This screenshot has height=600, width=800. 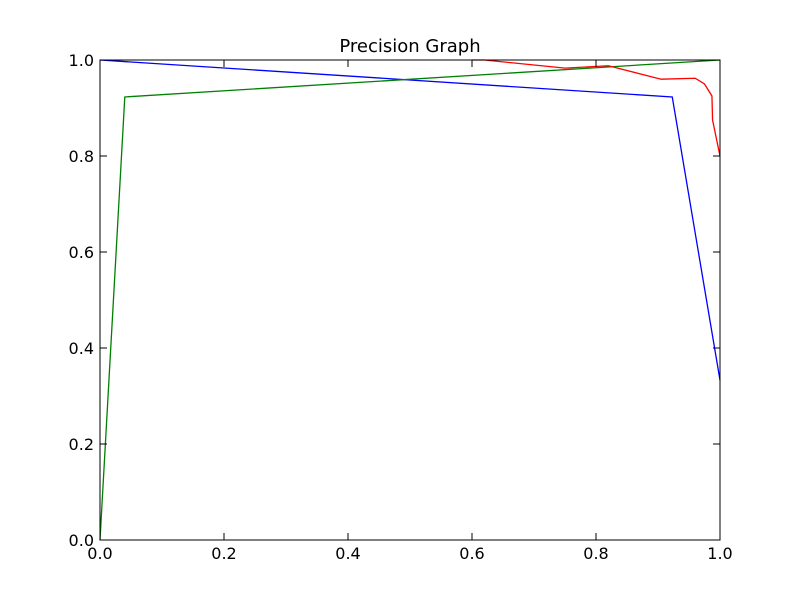 What do you see at coordinates (99, 553) in the screenshot?
I see `x-tick-label: 0.0` at bounding box center [99, 553].